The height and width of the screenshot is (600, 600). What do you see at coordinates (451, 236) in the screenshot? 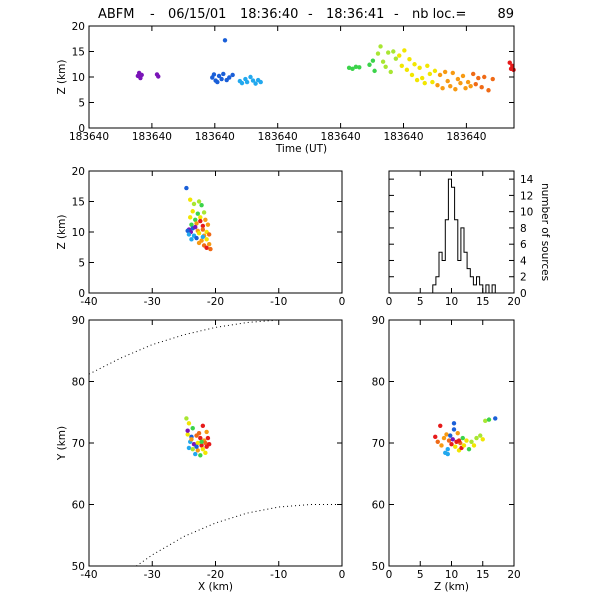
I see `z-histogram-histogram-line` at bounding box center [451, 236].